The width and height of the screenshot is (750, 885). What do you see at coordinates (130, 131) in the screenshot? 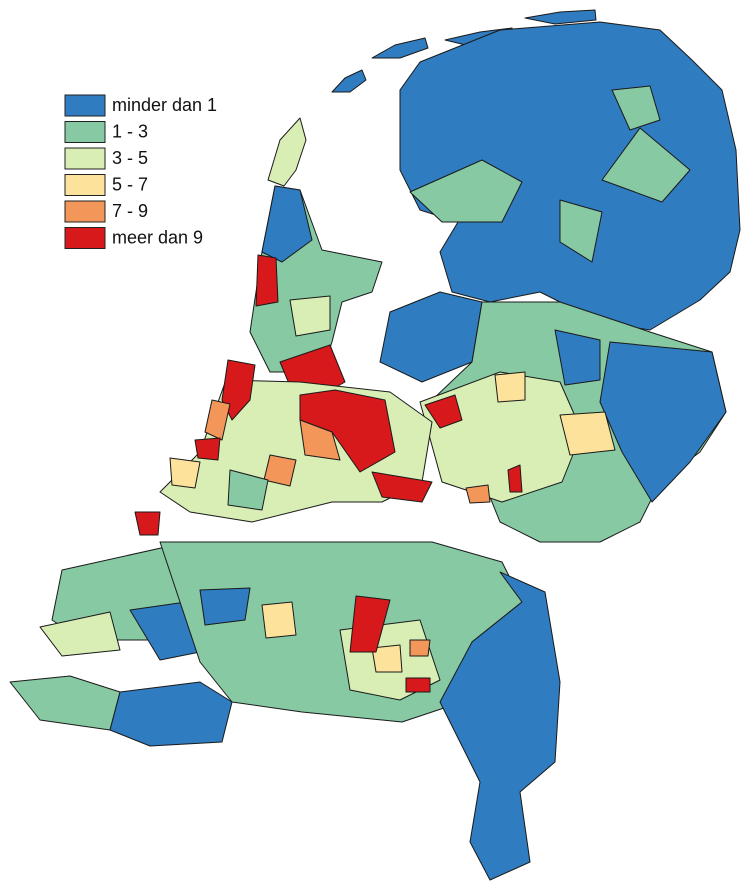
I see `legend-label: 1 - 3` at bounding box center [130, 131].